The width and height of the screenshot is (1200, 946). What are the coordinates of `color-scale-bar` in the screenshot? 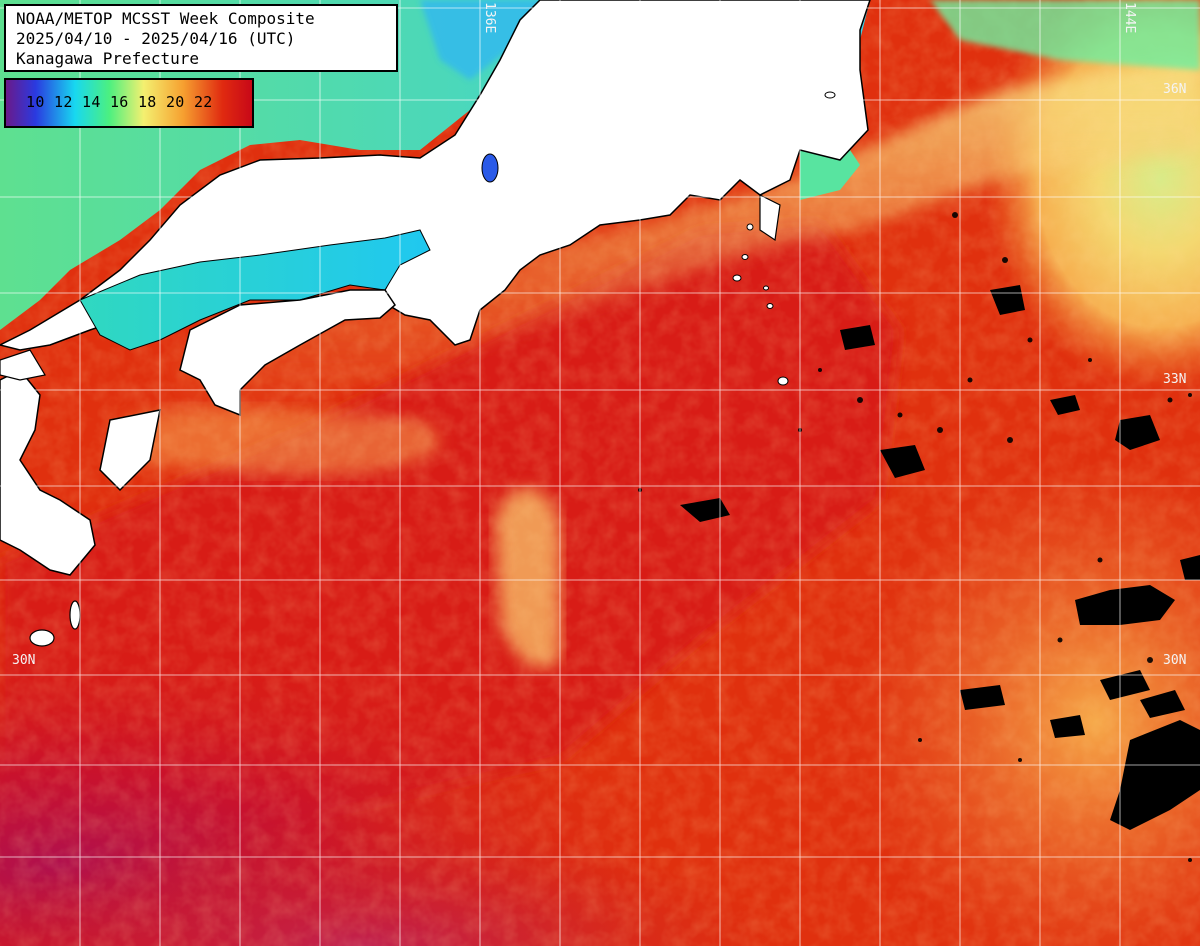 It's located at (129, 103).